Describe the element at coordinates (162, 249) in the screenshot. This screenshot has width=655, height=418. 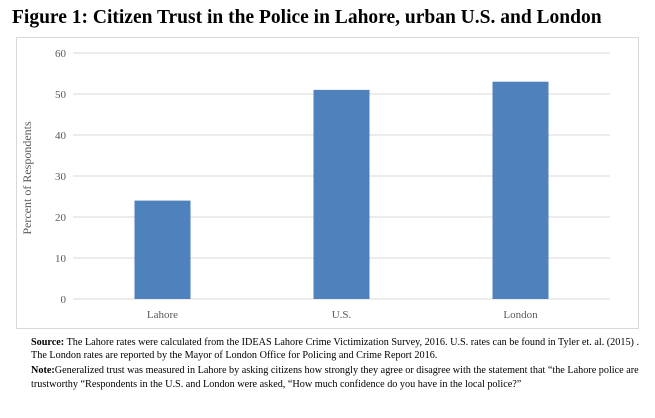
I see `bar-lahore` at that location.